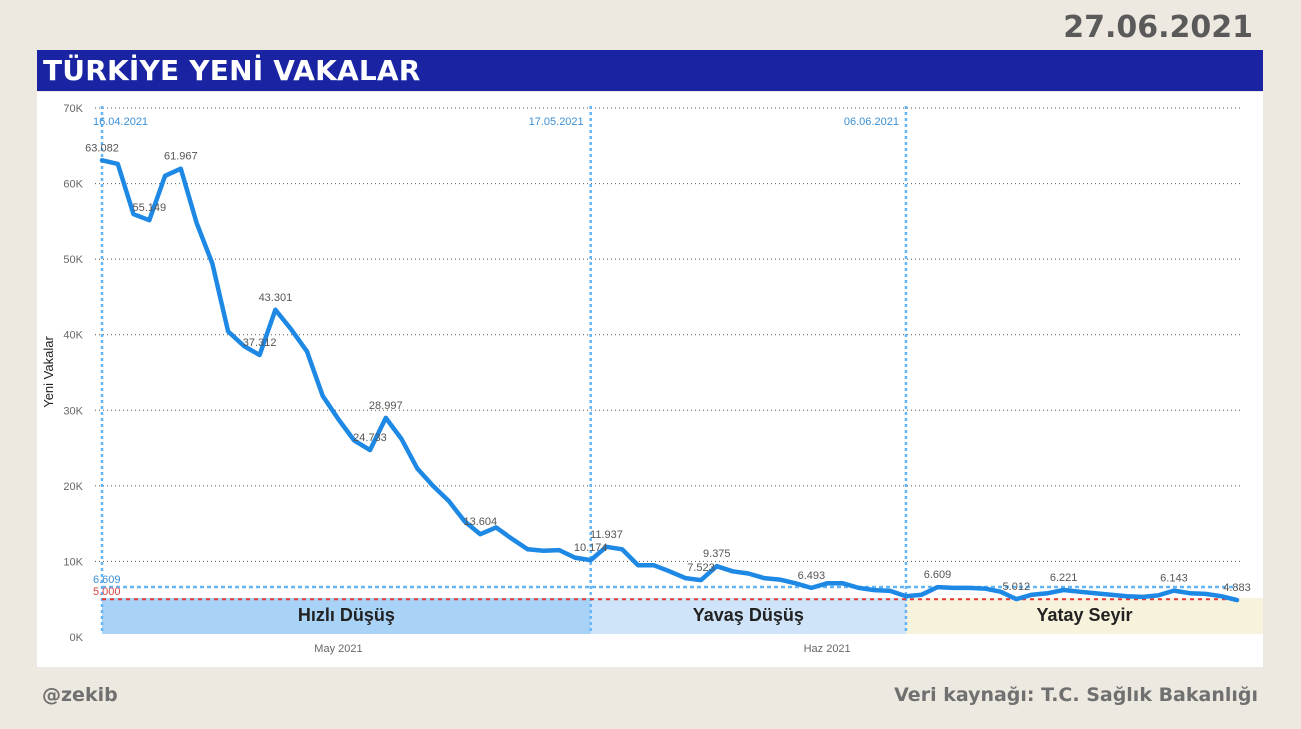 This screenshot has height=729, width=1301. Describe the element at coordinates (1064, 578) in the screenshot. I see `data-label: 6.221` at that location.